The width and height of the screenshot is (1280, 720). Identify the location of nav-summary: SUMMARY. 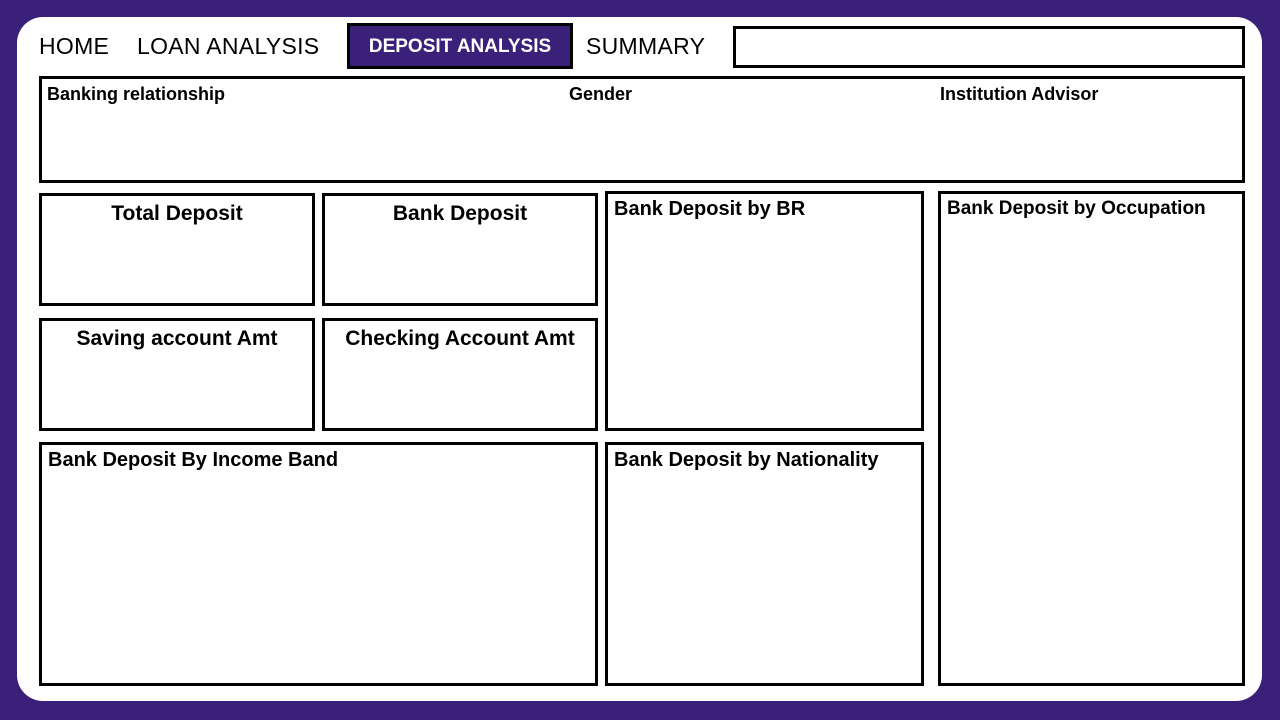
(646, 46).